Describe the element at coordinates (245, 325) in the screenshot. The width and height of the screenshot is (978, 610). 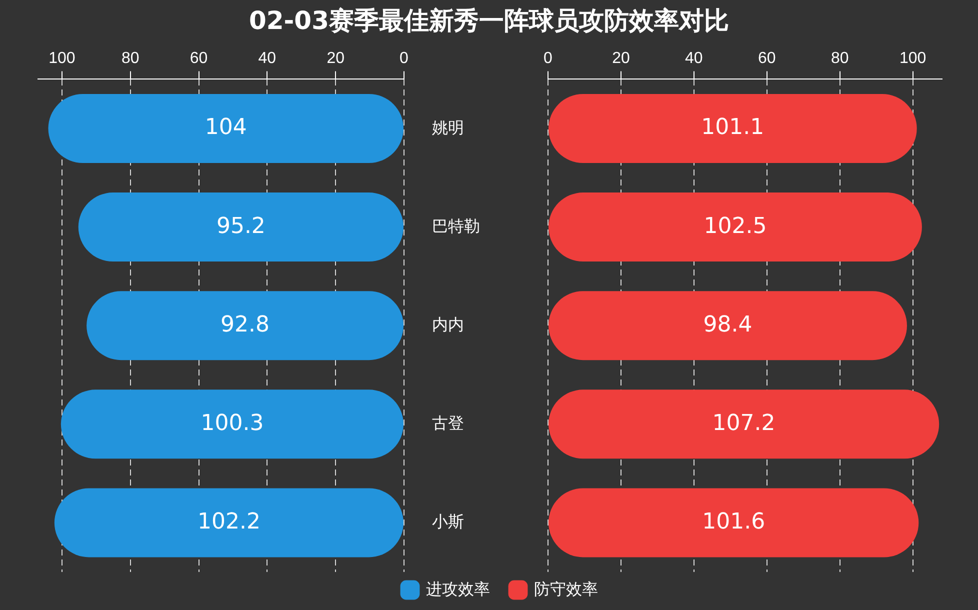
I see `data-label: 92.8` at that location.